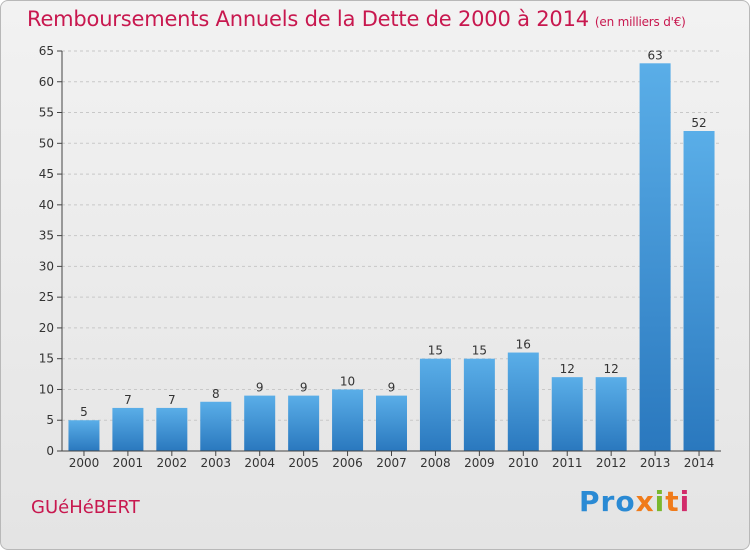 Image resolution: width=750 pixels, height=550 pixels. What do you see at coordinates (46, 389) in the screenshot?
I see `y-tick-label: 10` at bounding box center [46, 389].